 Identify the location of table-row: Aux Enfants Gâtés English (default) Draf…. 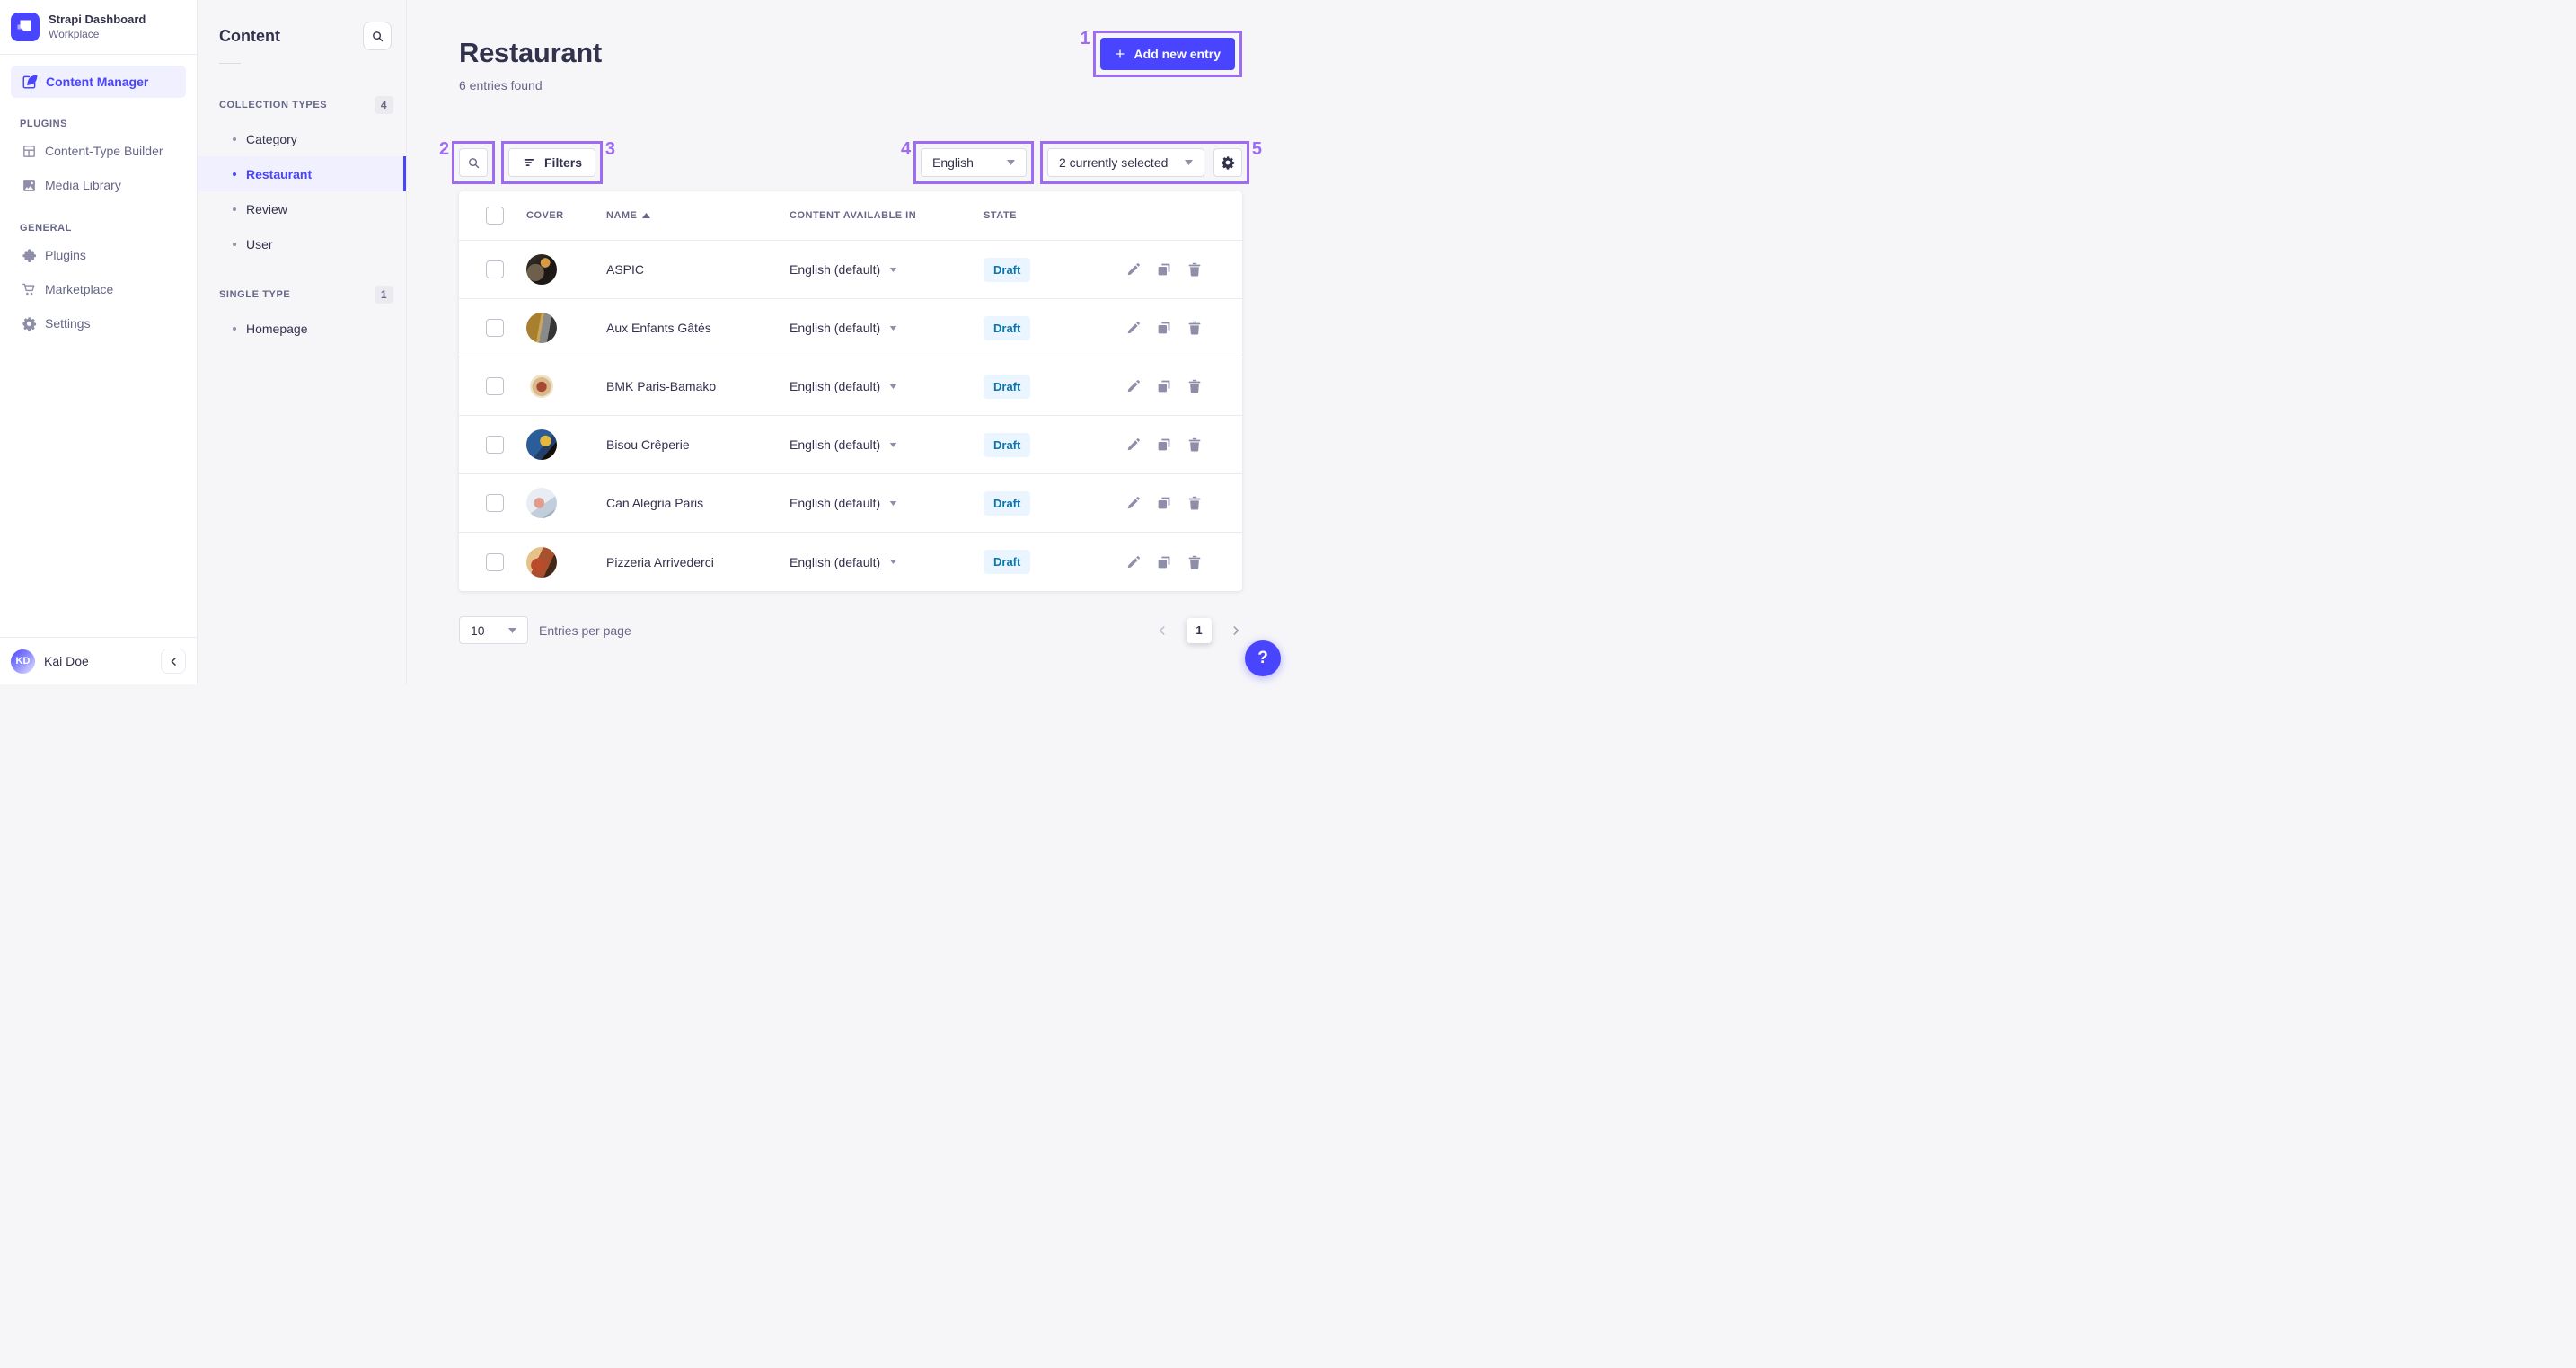
(850, 328).